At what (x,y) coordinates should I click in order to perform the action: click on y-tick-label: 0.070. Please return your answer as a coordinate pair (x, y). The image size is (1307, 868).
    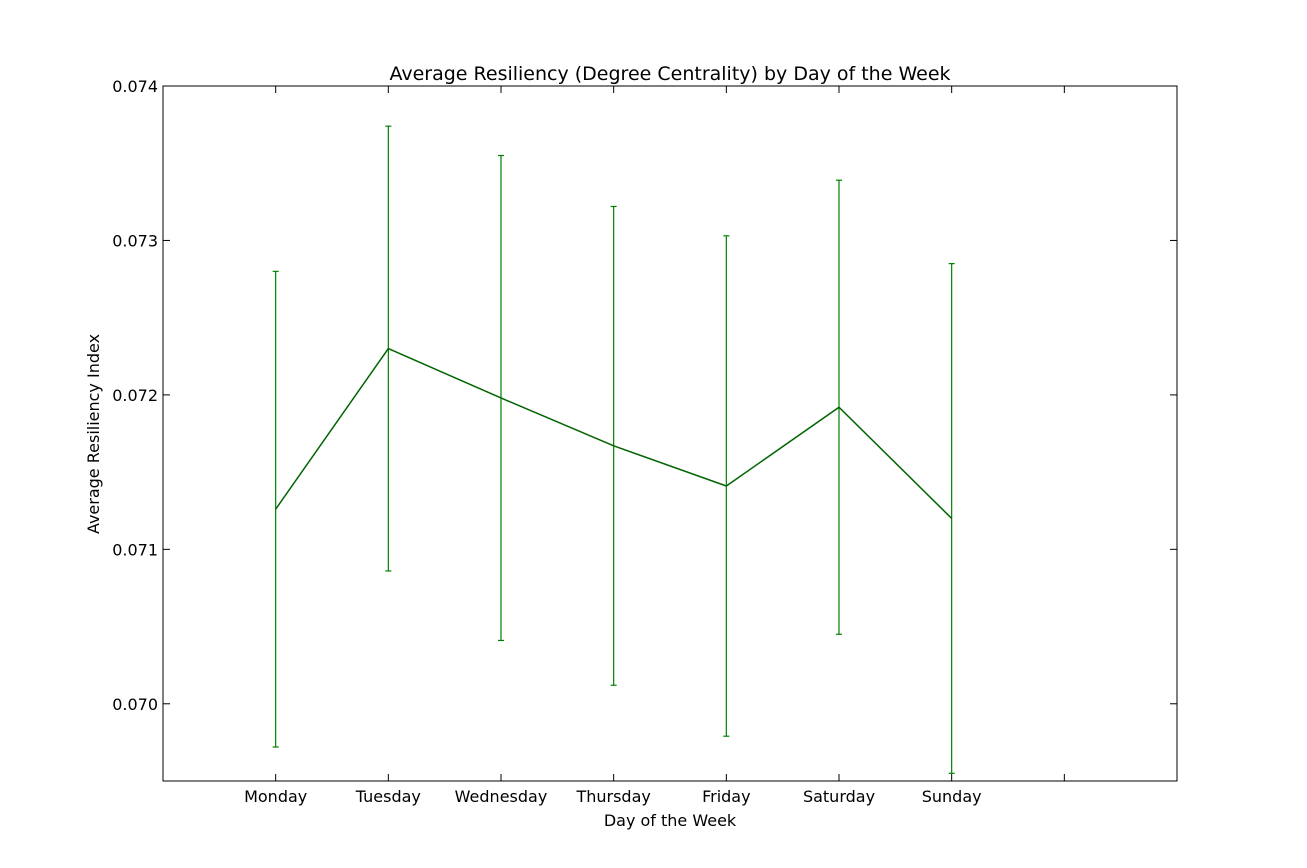
    Looking at the image, I should click on (135, 704).